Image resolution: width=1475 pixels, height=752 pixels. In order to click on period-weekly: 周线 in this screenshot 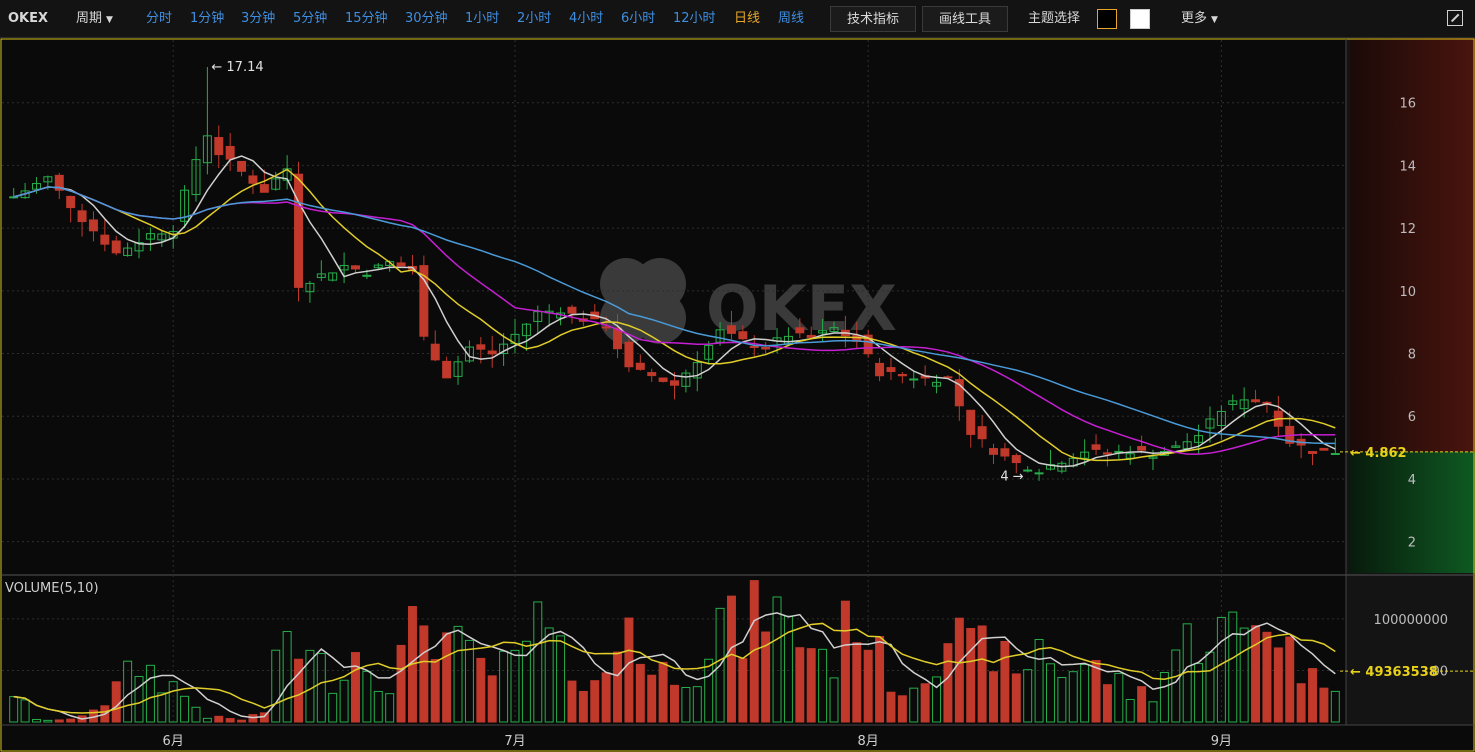, I will do `click(791, 18)`.